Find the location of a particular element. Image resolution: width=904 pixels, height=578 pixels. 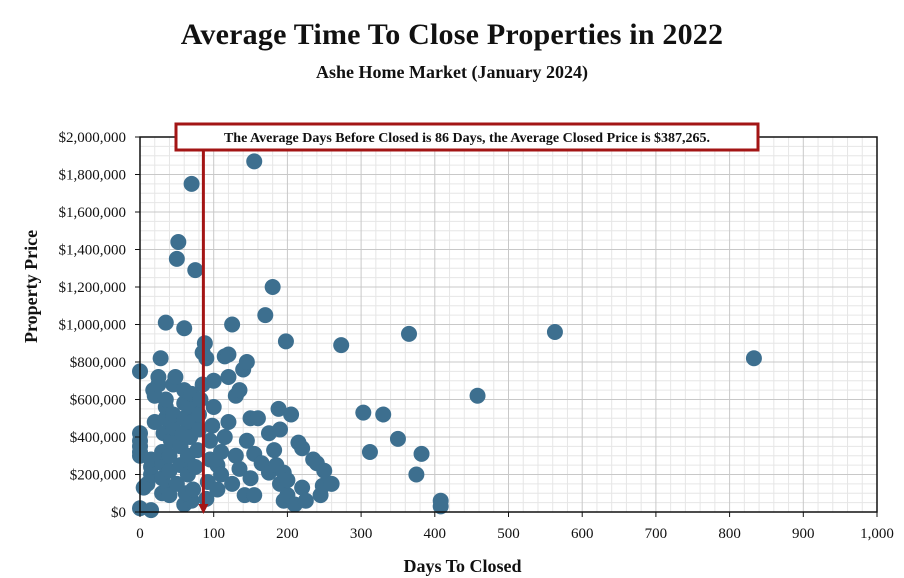

x-axis-ticks: 0 100 200 300 400 500 600 700 800 900 1,000 is located at coordinates (515, 527).